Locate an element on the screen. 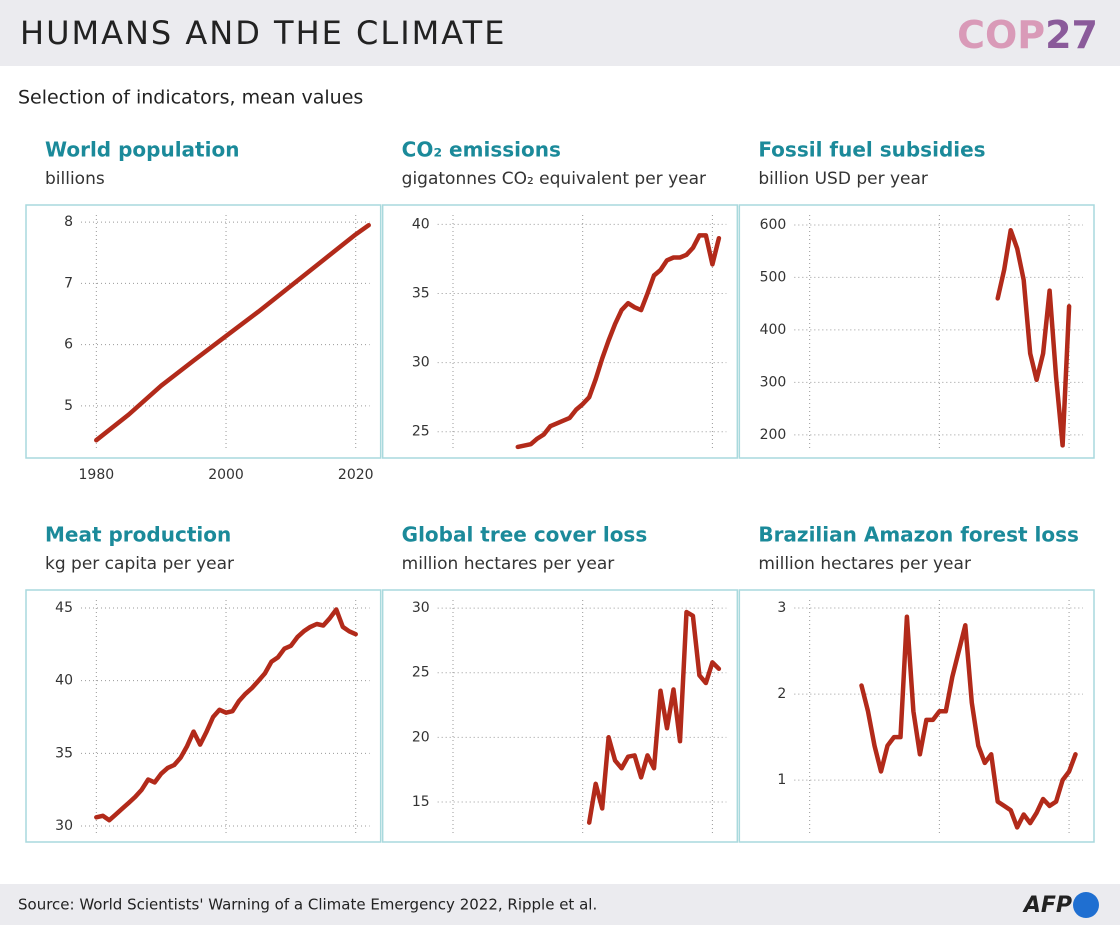  x-tick-label: 2020 is located at coordinates (356, 475).